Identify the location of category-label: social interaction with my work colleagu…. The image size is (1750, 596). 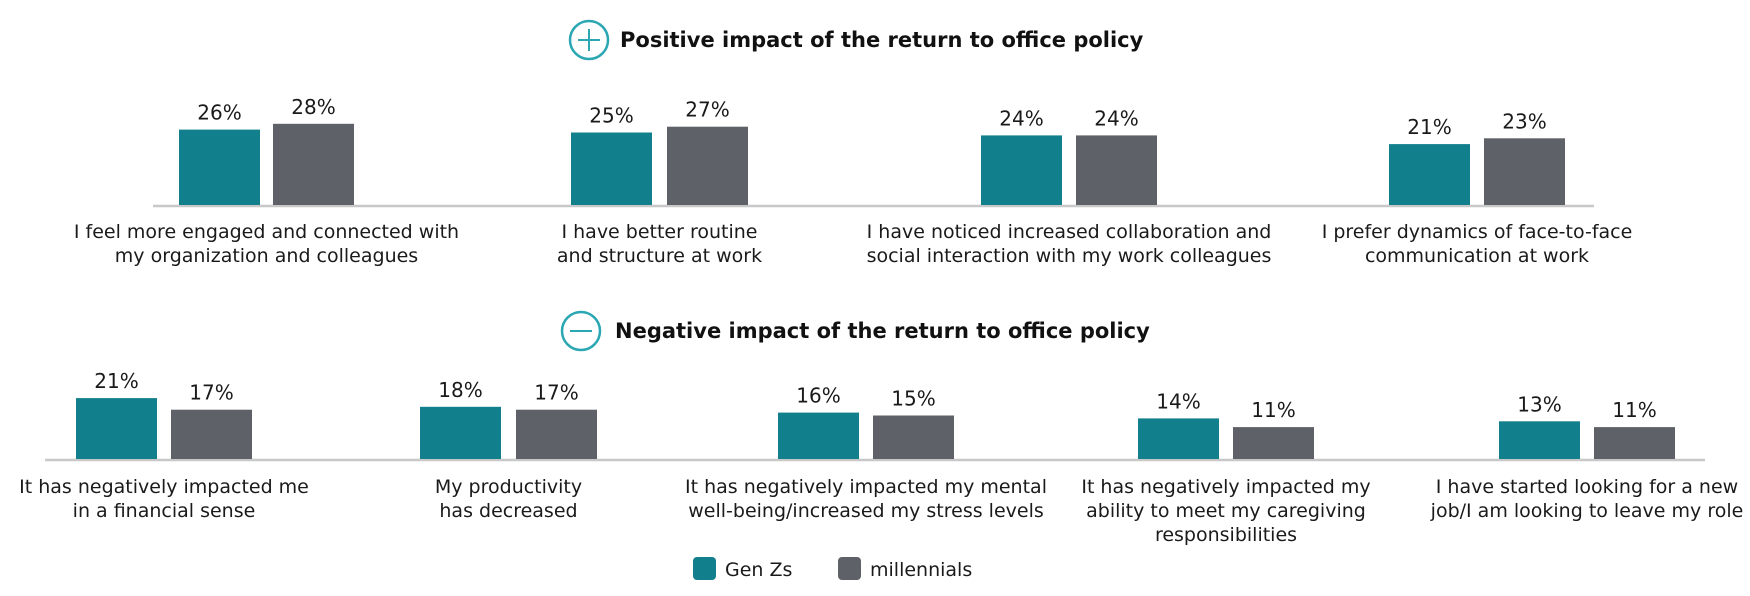
(1069, 256).